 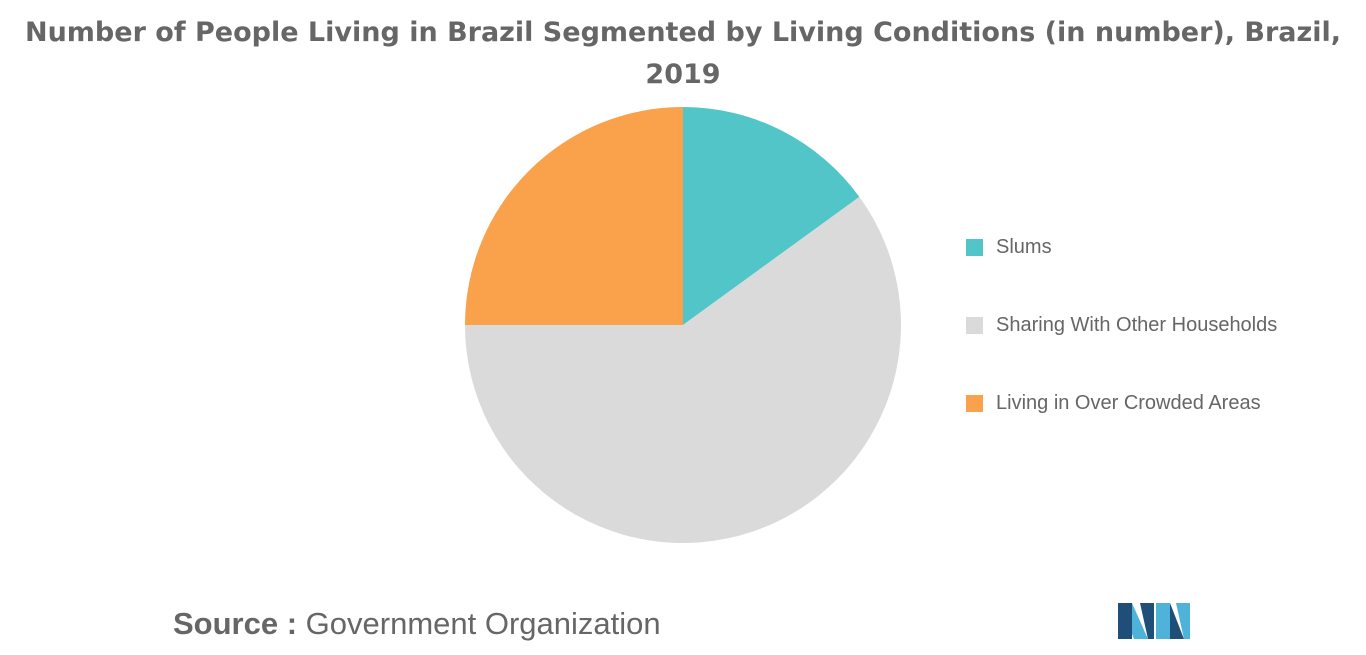 I want to click on legend-label: Slums, so click(x=1024, y=246).